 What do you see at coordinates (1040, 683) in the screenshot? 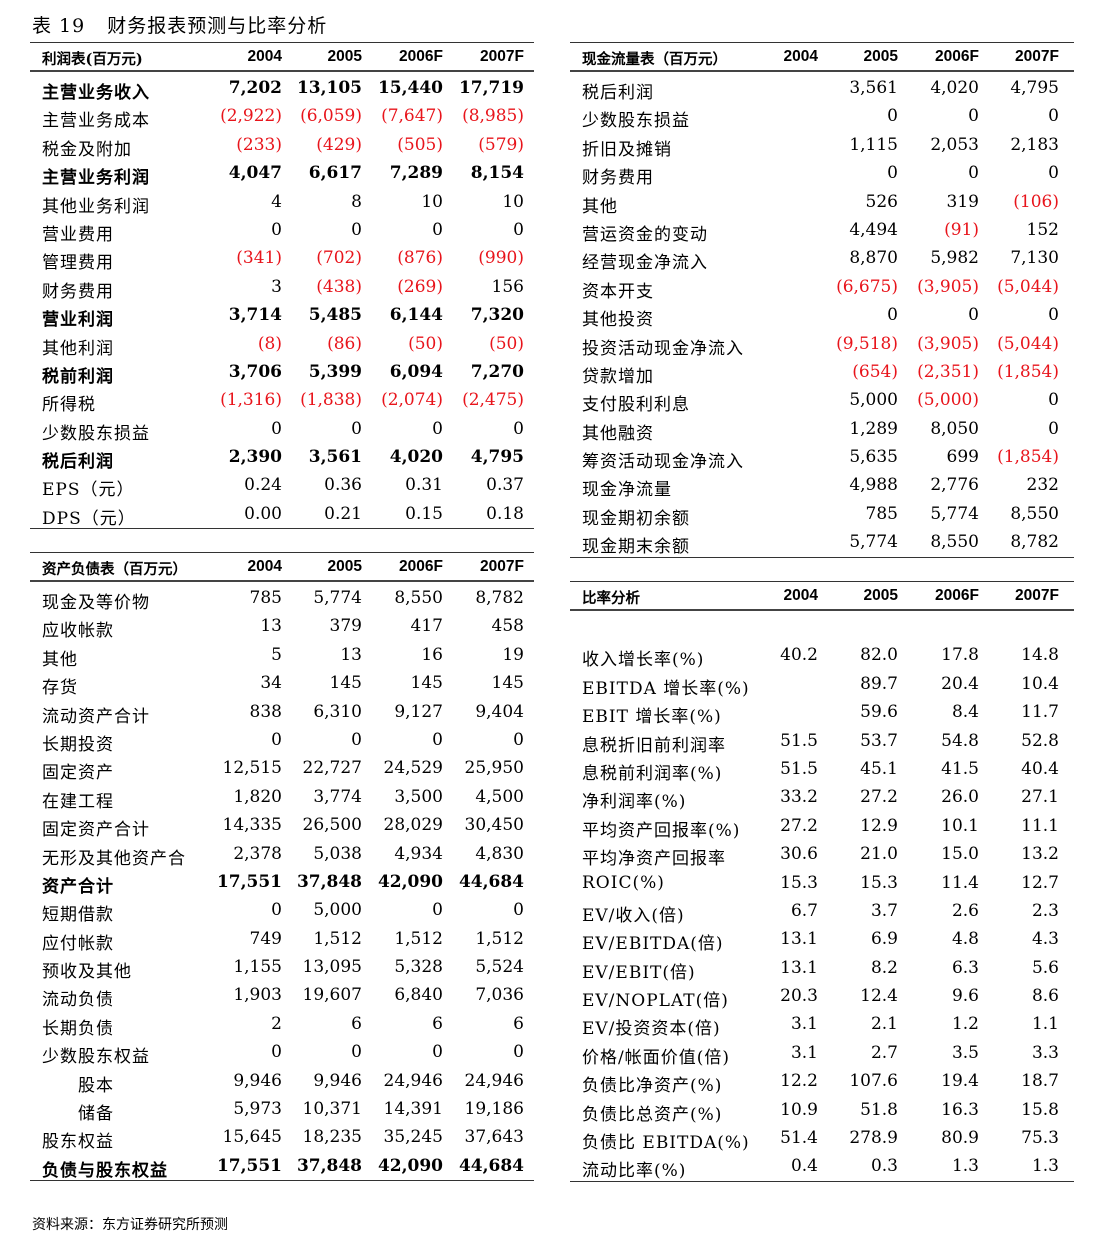
I see `cell-value: 10.4` at bounding box center [1040, 683].